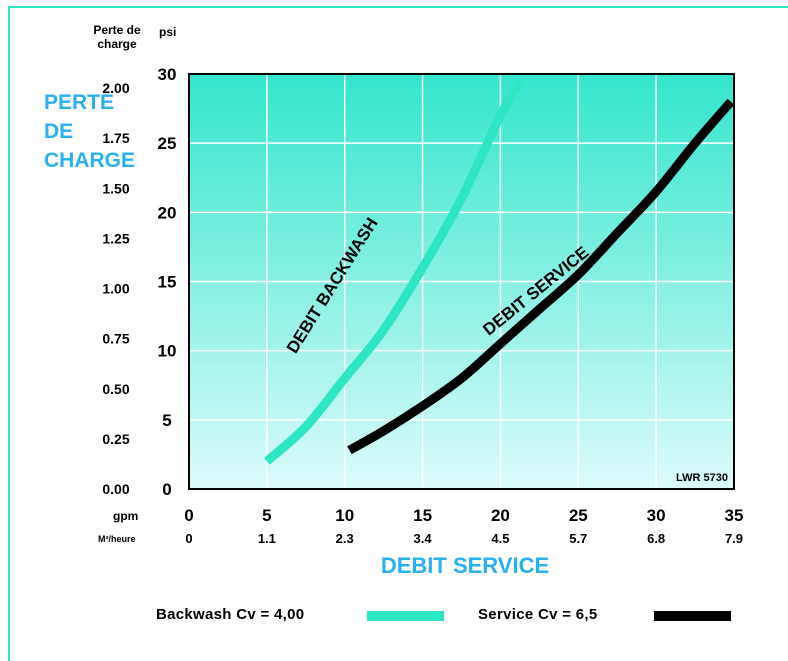 This screenshot has width=788, height=661. Describe the element at coordinates (115, 439) in the screenshot. I see `left-tick-label: 0.25` at that location.